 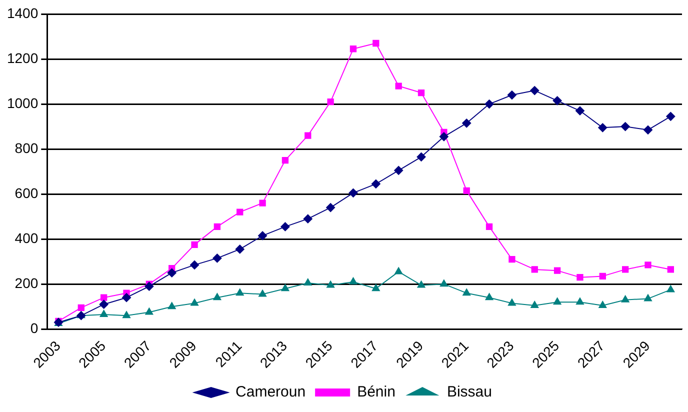 What do you see at coordinates (34, 328) in the screenshot?
I see `y-tick-label: 0` at bounding box center [34, 328].